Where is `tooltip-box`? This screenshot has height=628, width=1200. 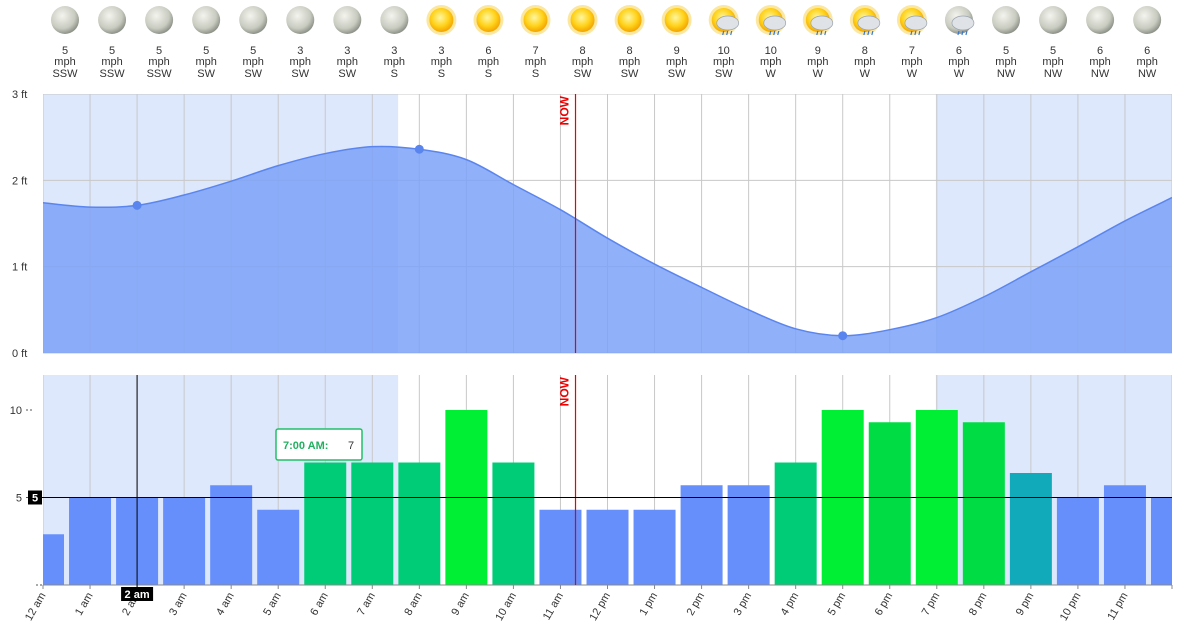 tooltip-box is located at coordinates (319, 444).